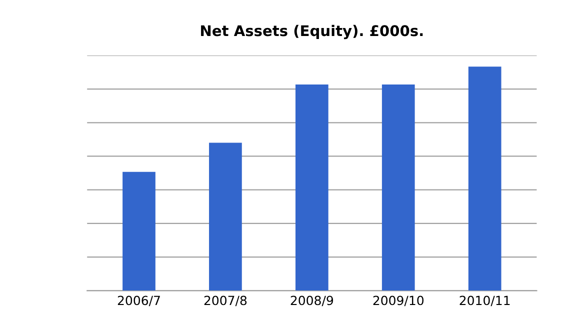 This screenshot has width=562, height=336. Describe the element at coordinates (225, 301) in the screenshot. I see `x-tick-label: 2007/8` at that location.